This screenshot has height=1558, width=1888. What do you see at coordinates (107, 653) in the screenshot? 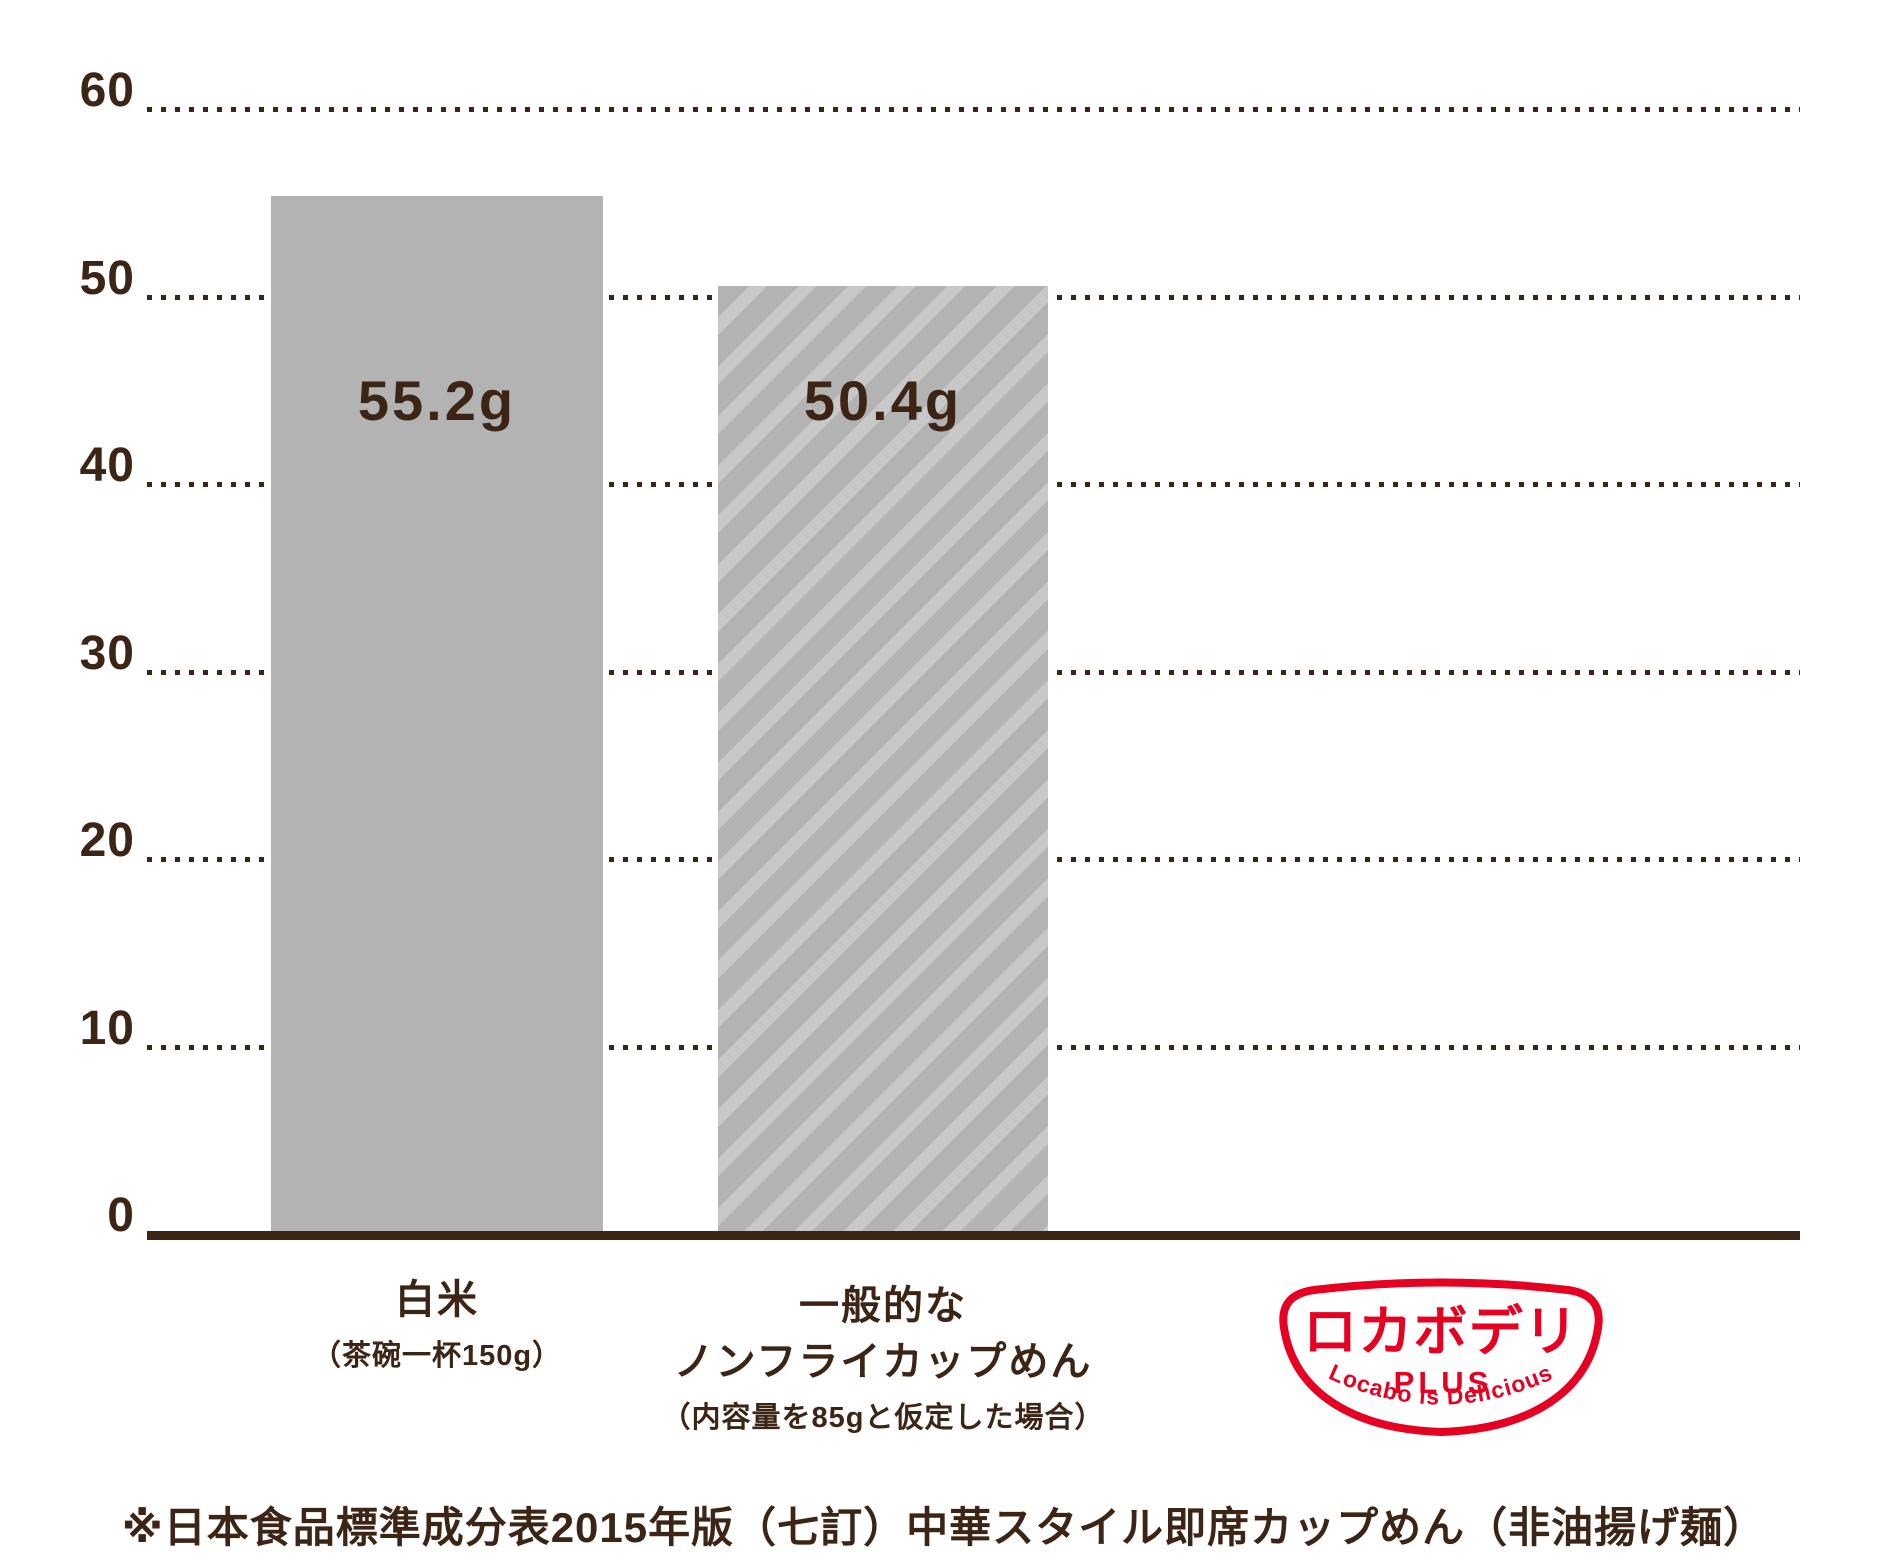
I see `y-axis-tick-30: 30` at bounding box center [107, 653].